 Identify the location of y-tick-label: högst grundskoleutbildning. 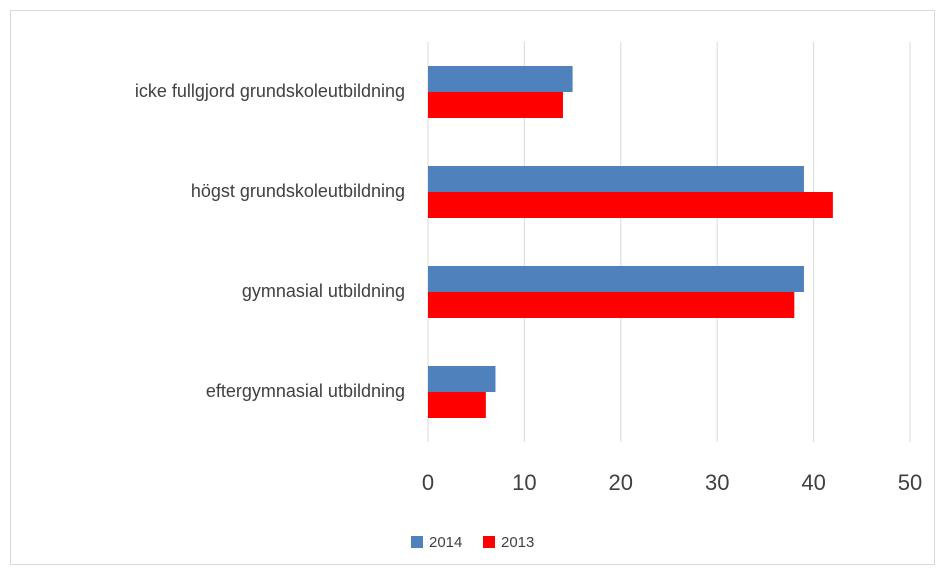
(298, 191).